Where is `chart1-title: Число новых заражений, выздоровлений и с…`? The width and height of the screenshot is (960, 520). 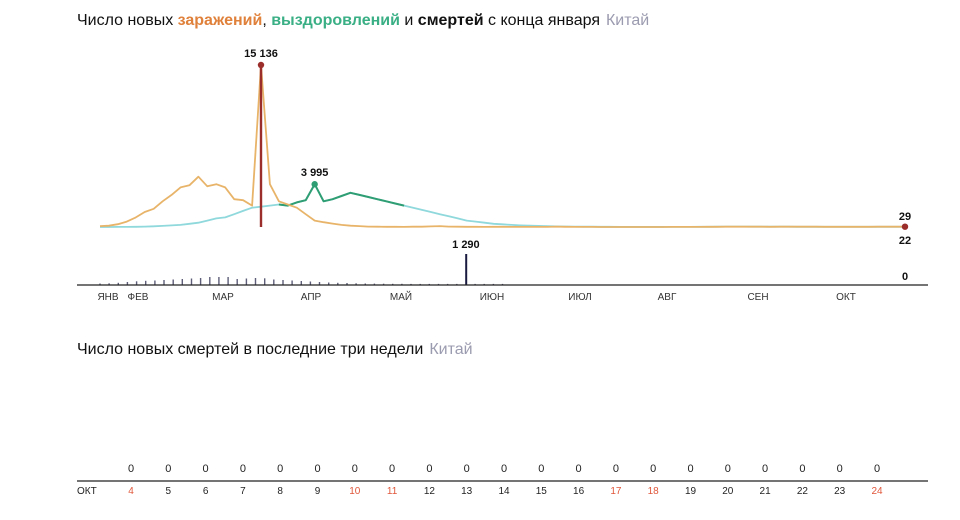 chart1-title: Число новых заражений, выздоровлений и с… is located at coordinates (363, 21).